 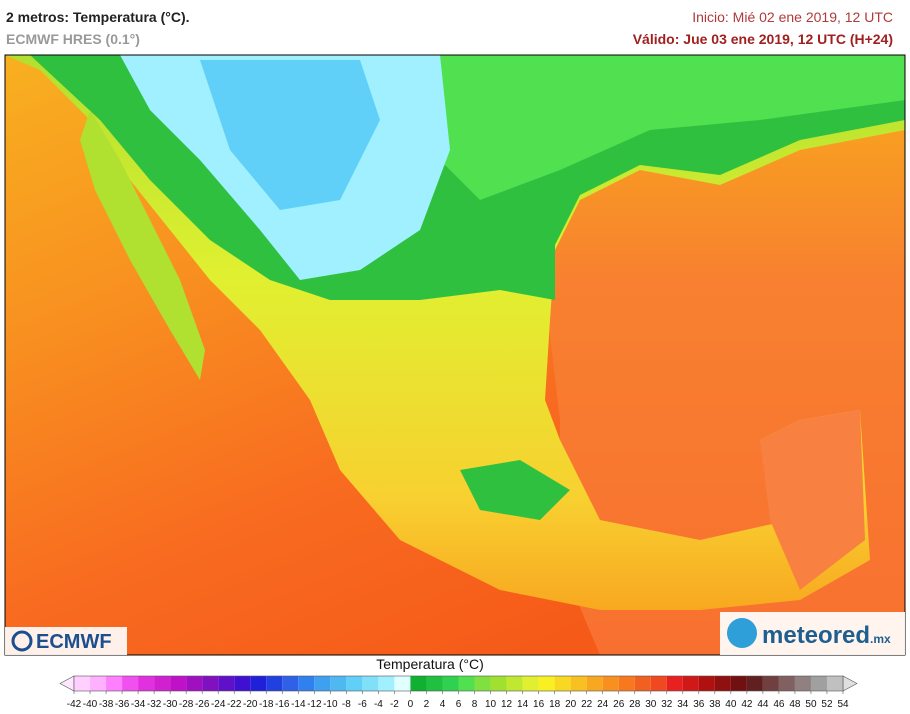 I want to click on tick-label: 4, so click(x=443, y=704).